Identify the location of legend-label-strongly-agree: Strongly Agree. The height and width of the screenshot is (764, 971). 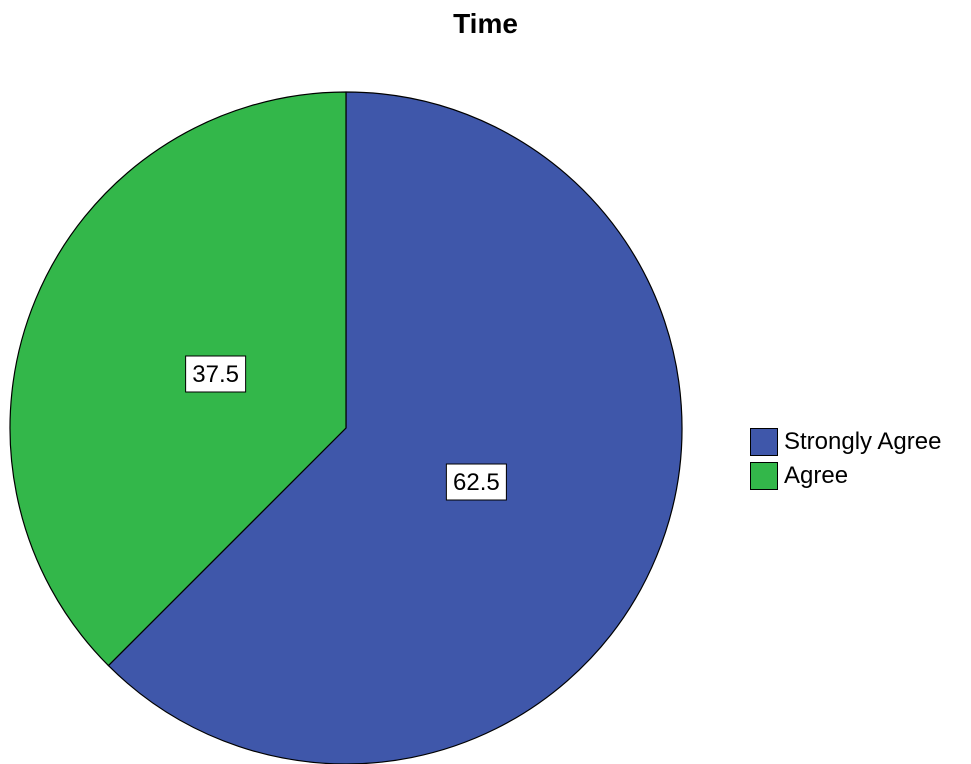
(863, 441).